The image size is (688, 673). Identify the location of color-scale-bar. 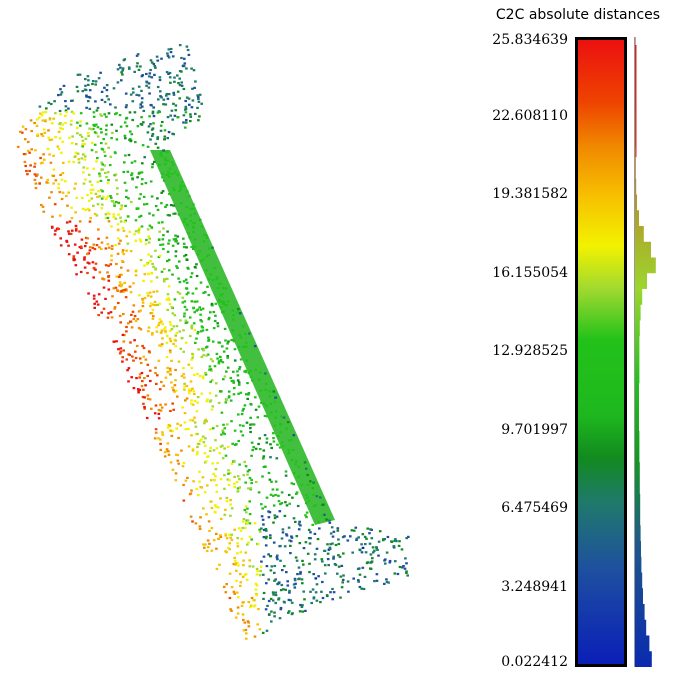
(601, 352).